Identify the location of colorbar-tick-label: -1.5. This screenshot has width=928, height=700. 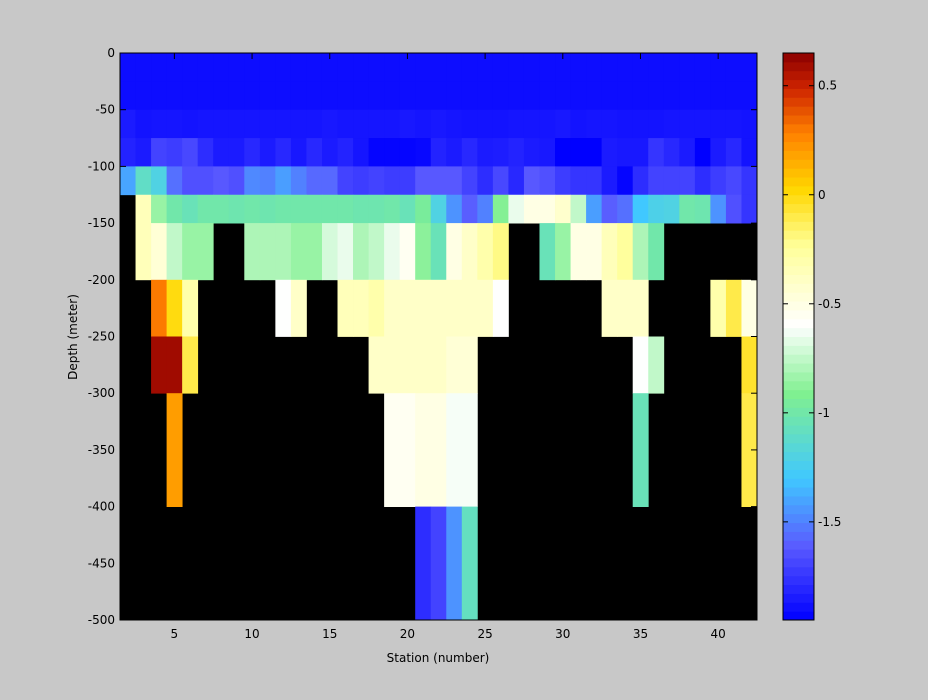
(829, 522).